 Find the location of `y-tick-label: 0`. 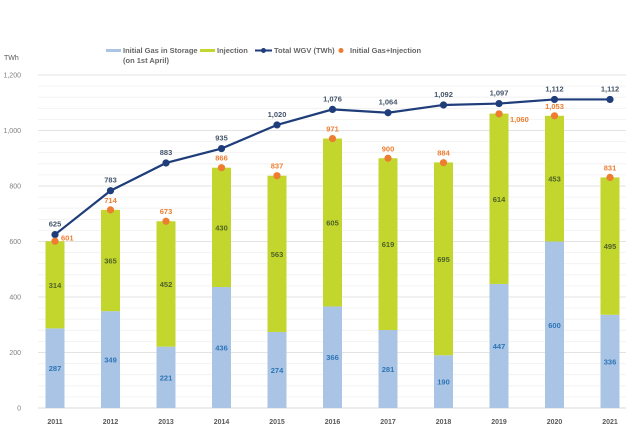

y-tick-label: 0 is located at coordinates (19, 409).